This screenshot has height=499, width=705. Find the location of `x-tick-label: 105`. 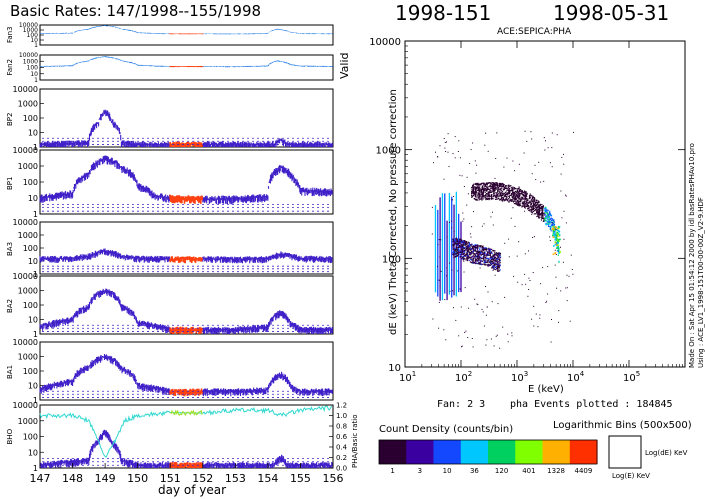

x-tick-label: 105 is located at coordinates (631, 377).